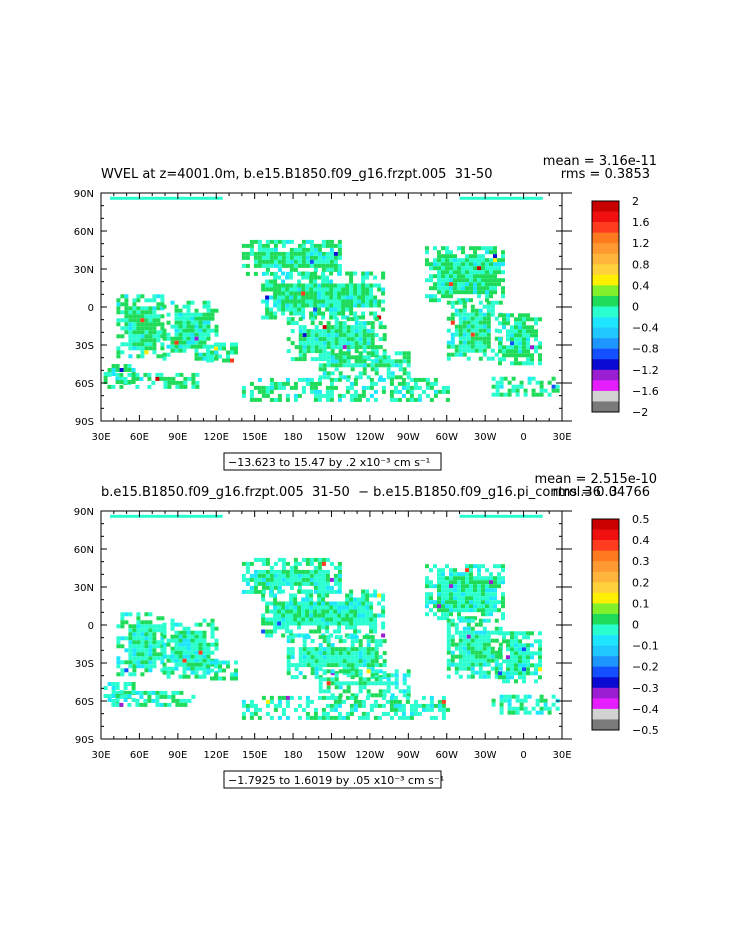 The width and height of the screenshot is (733, 945). What do you see at coordinates (139, 755) in the screenshot?
I see `x-tick-label: 60E` at bounding box center [139, 755].